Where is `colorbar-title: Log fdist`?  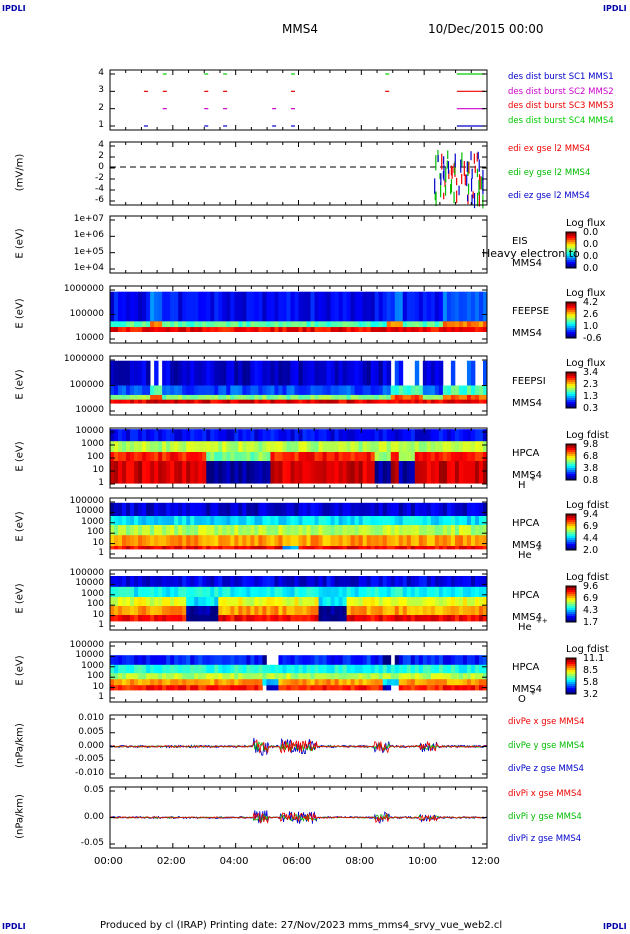 colorbar-title: Log fdist is located at coordinates (587, 435).